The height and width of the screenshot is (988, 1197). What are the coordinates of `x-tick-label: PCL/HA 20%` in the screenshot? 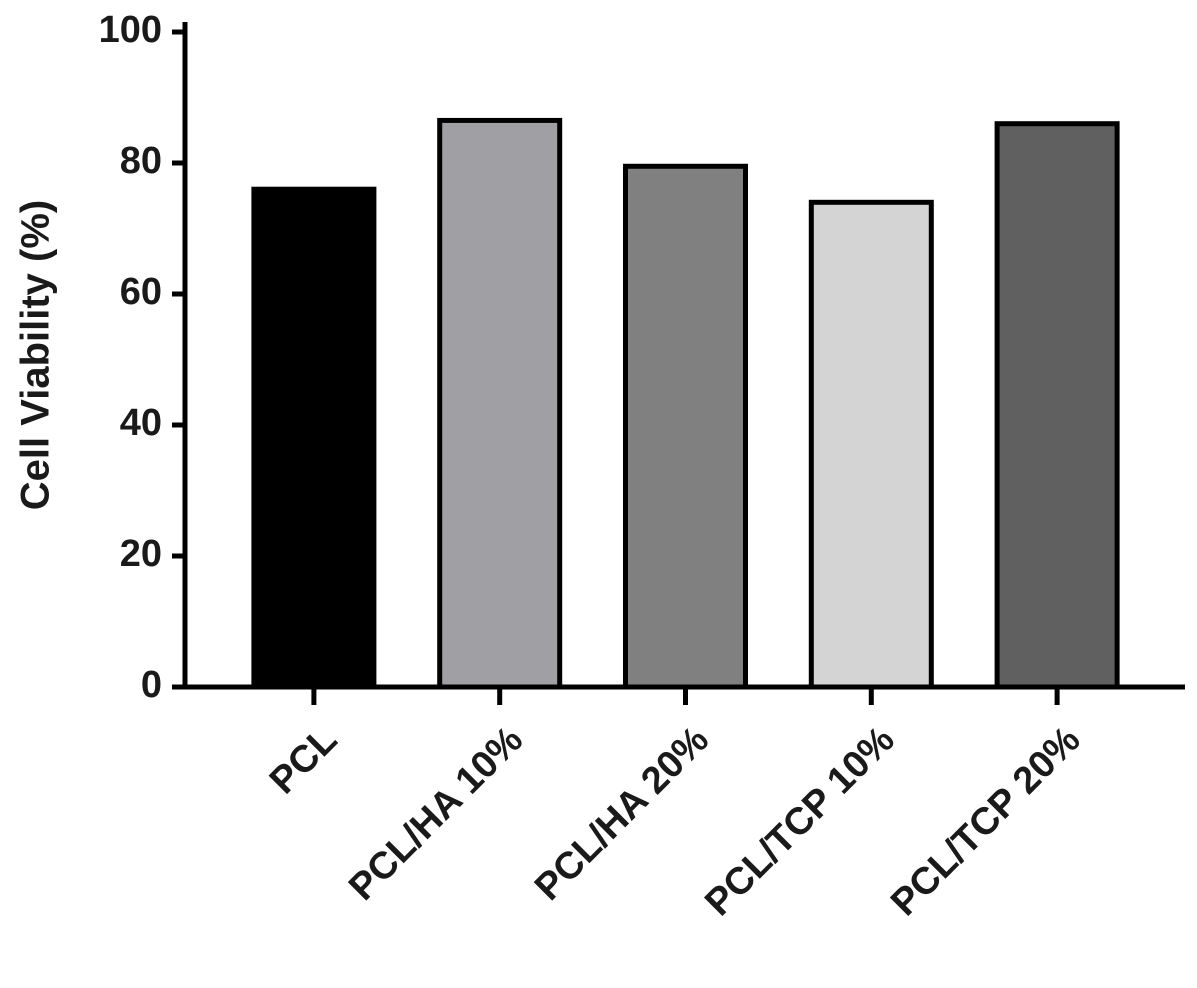 It's located at (622, 814).